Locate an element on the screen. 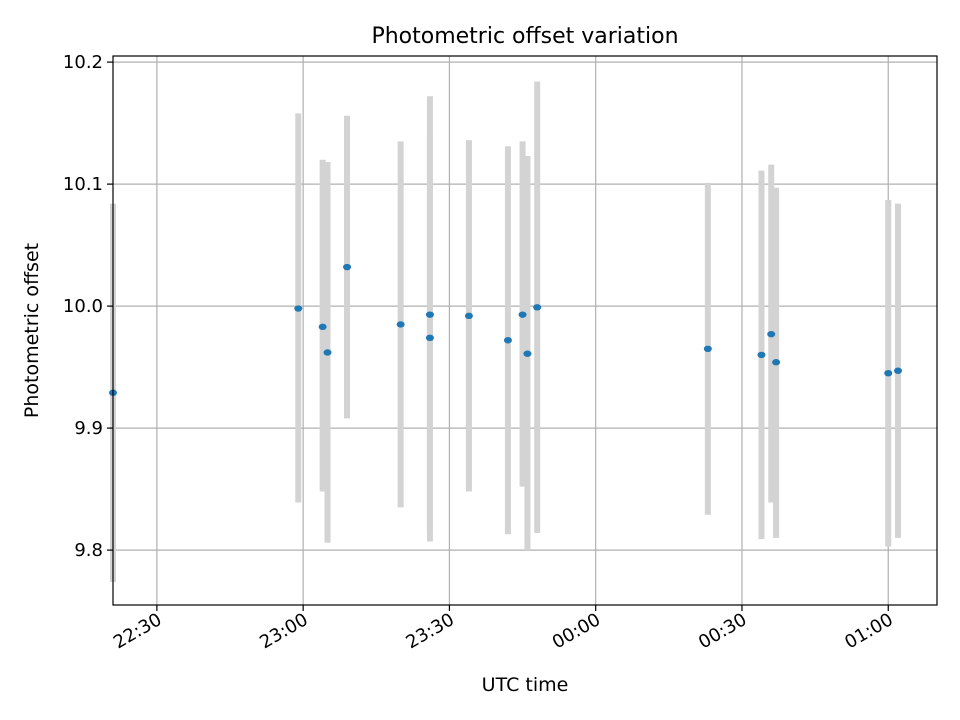  chart-title: Photometric offset variation is located at coordinates (524, 36).